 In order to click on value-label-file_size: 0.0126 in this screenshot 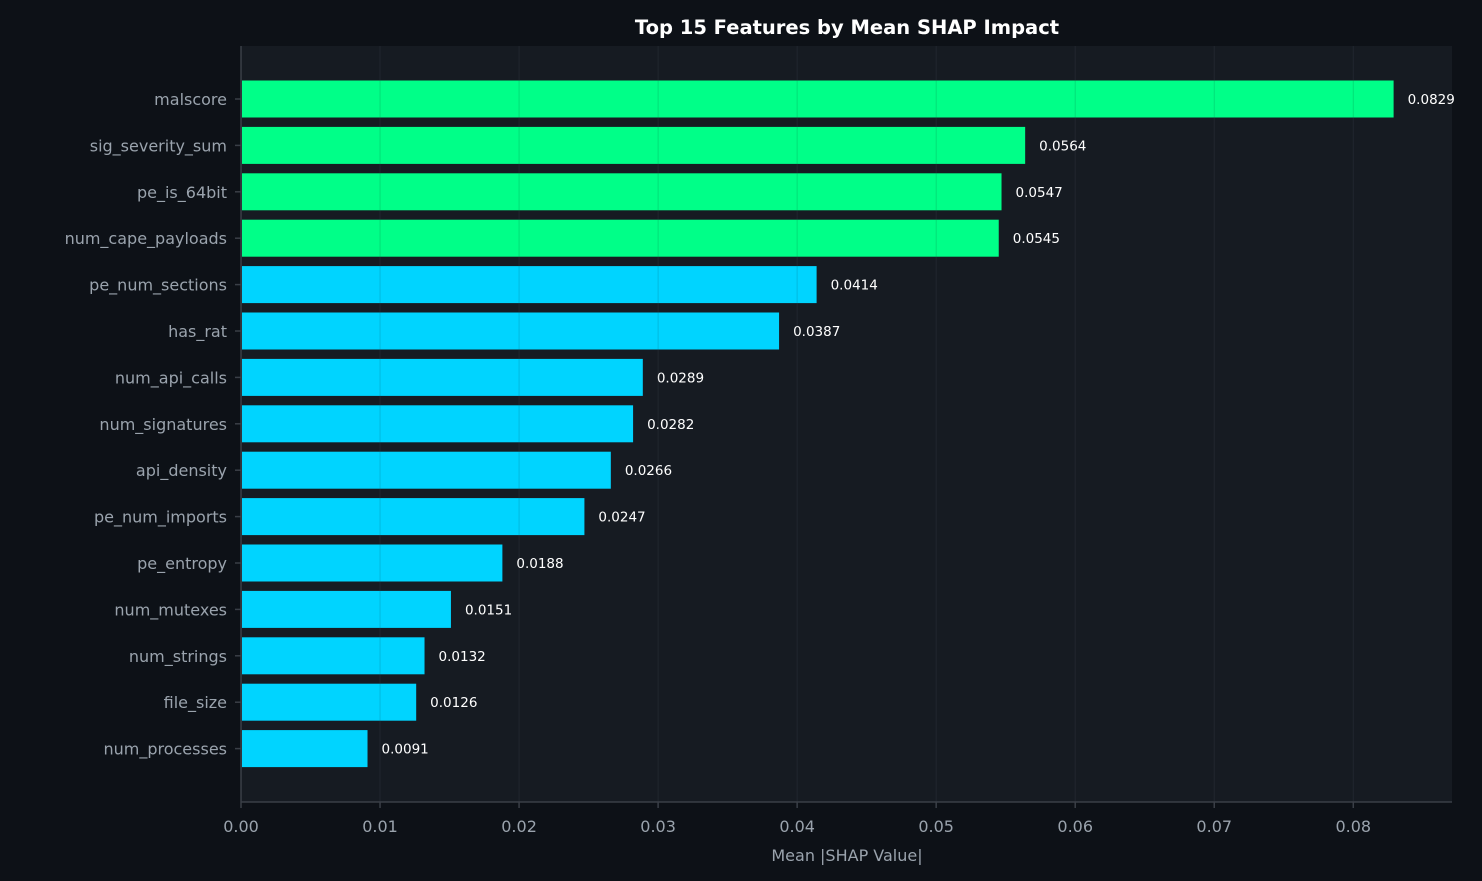, I will do `click(453, 703)`.